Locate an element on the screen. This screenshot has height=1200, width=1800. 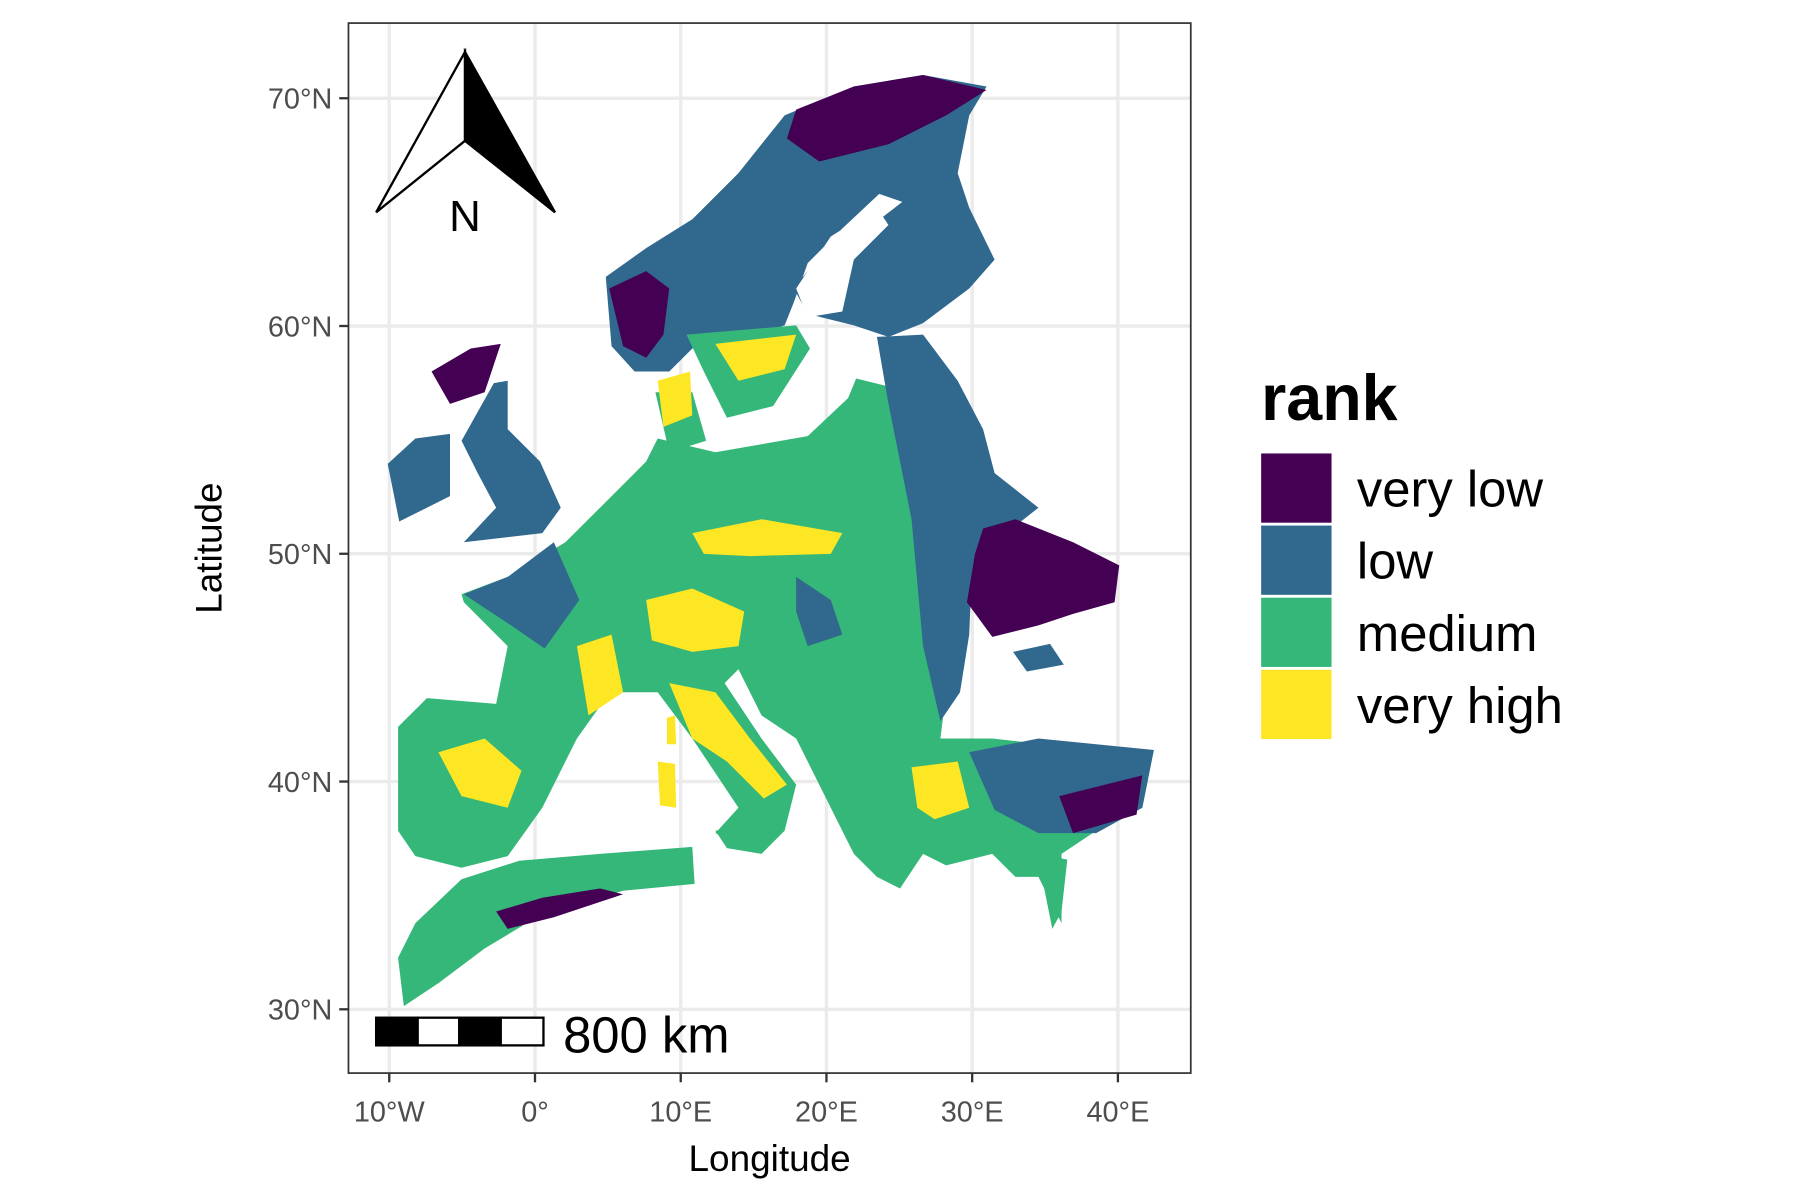
legend-label: very low is located at coordinates (1450, 489).